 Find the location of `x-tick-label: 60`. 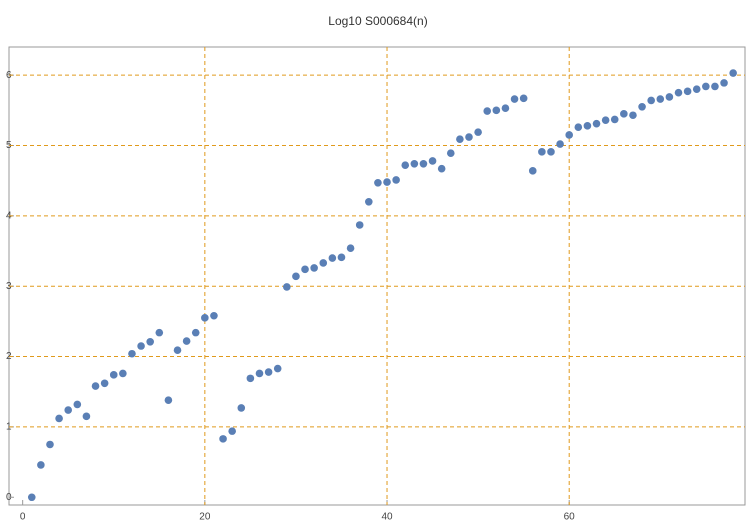

x-tick-label: 60 is located at coordinates (570, 517).